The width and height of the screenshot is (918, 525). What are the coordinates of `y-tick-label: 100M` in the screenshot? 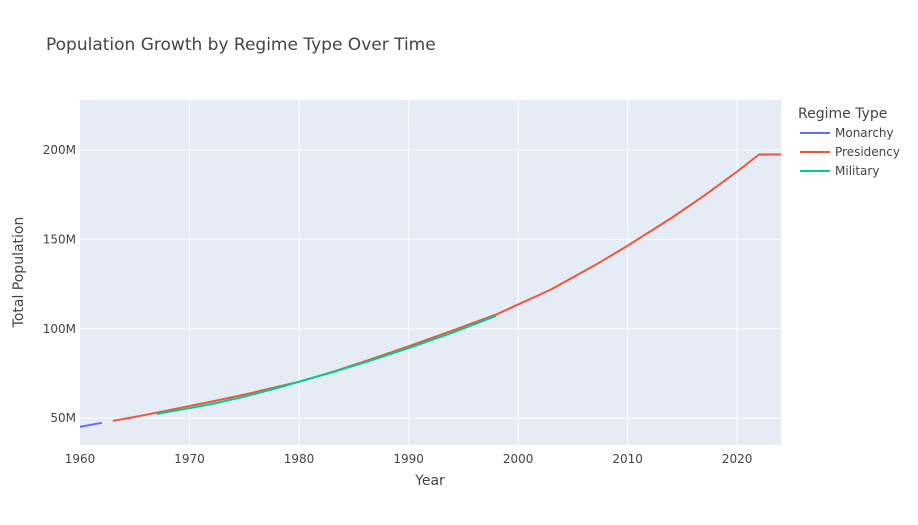 It's located at (59, 329).